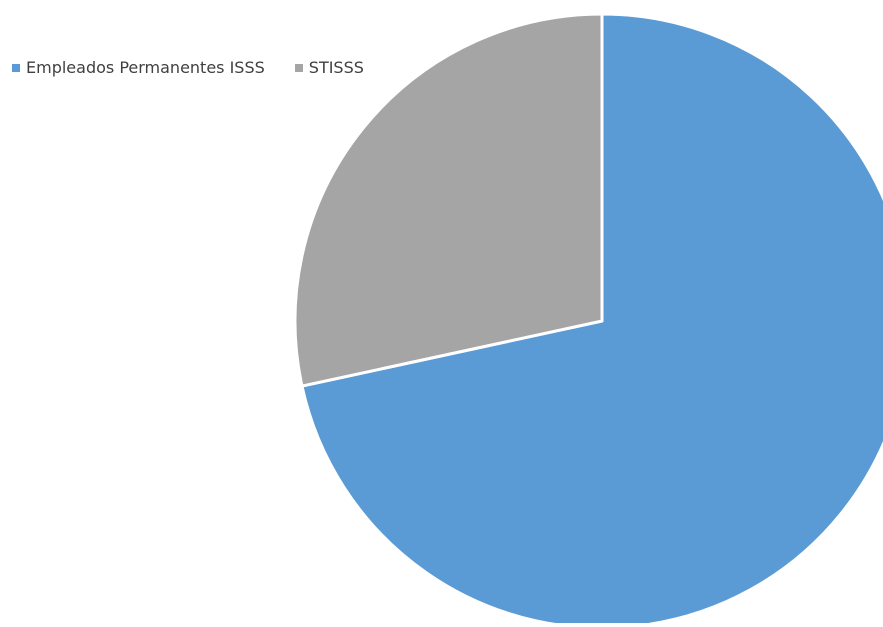  I want to click on legend-swatch-empleados, so click(16, 68).